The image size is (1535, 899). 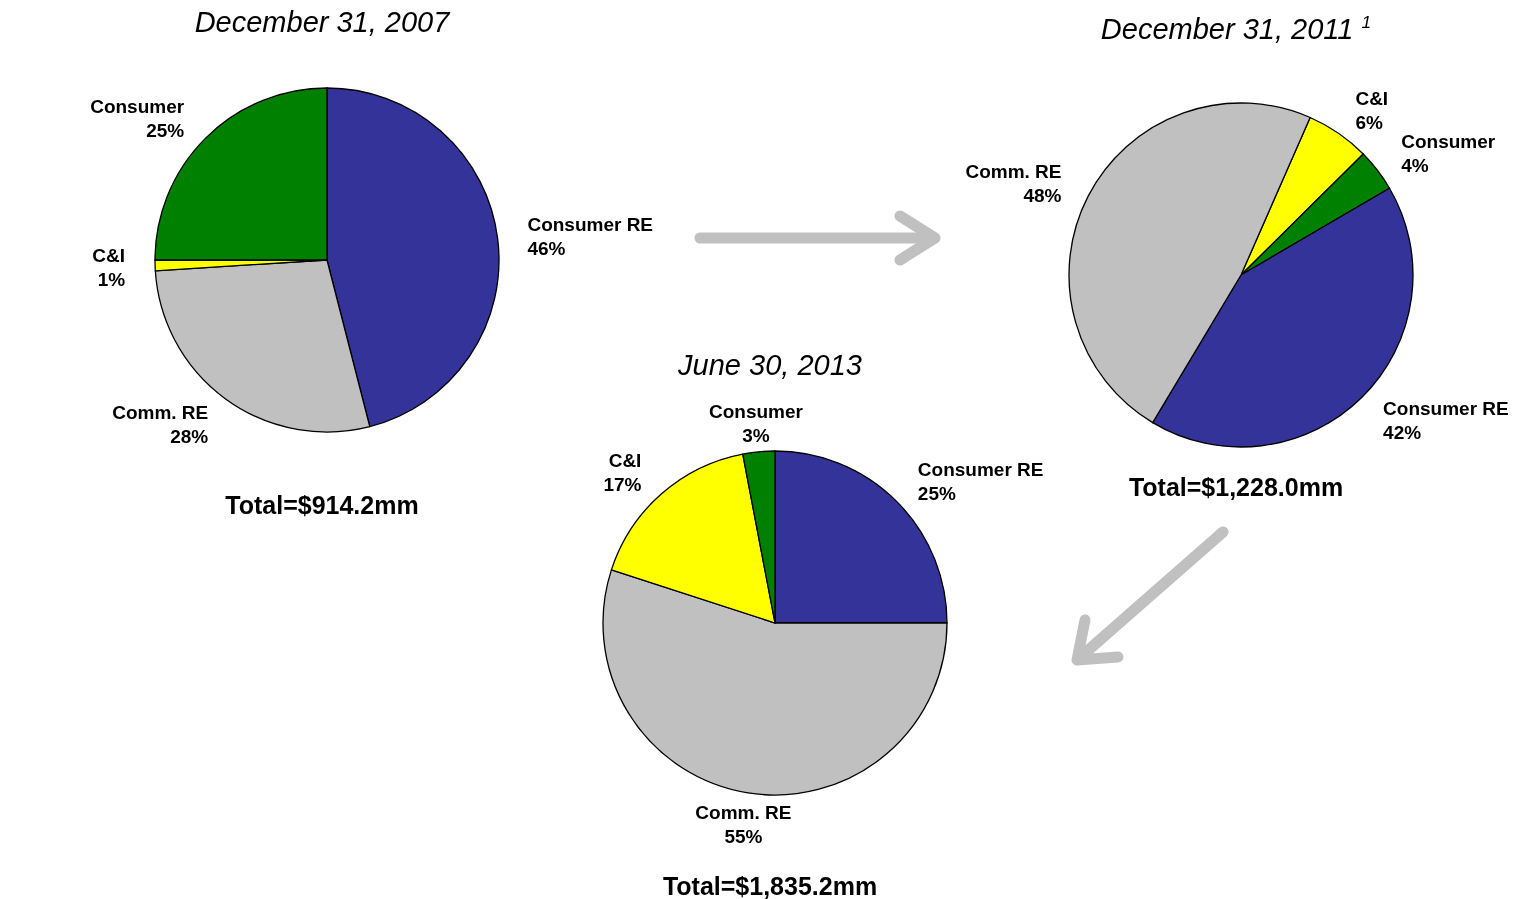 What do you see at coordinates (322, 505) in the screenshot?
I see `text: Total=$914.2mm` at bounding box center [322, 505].